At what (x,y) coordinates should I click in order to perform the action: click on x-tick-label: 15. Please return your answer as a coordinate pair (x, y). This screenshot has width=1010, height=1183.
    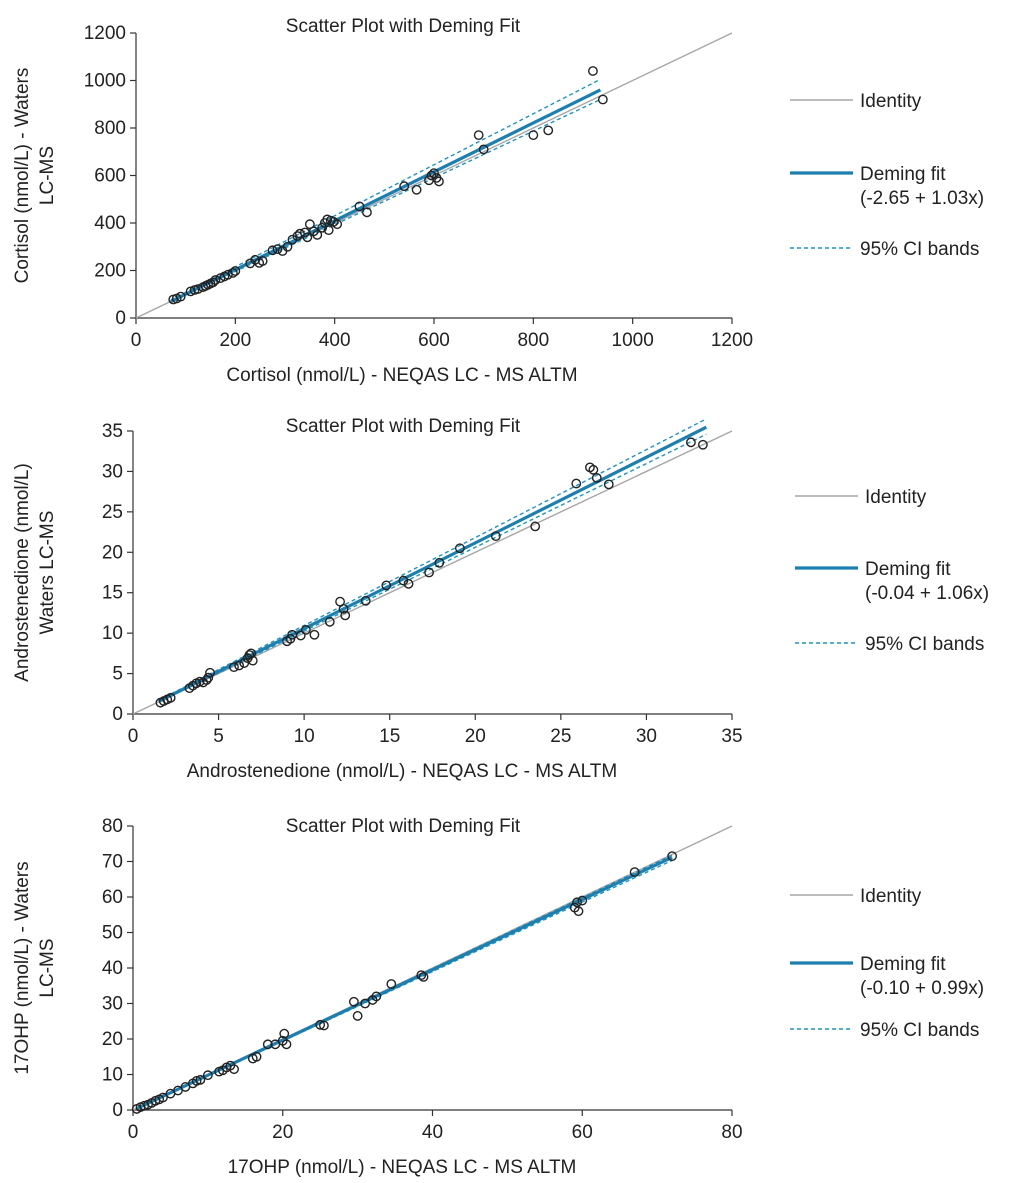
    Looking at the image, I should click on (389, 736).